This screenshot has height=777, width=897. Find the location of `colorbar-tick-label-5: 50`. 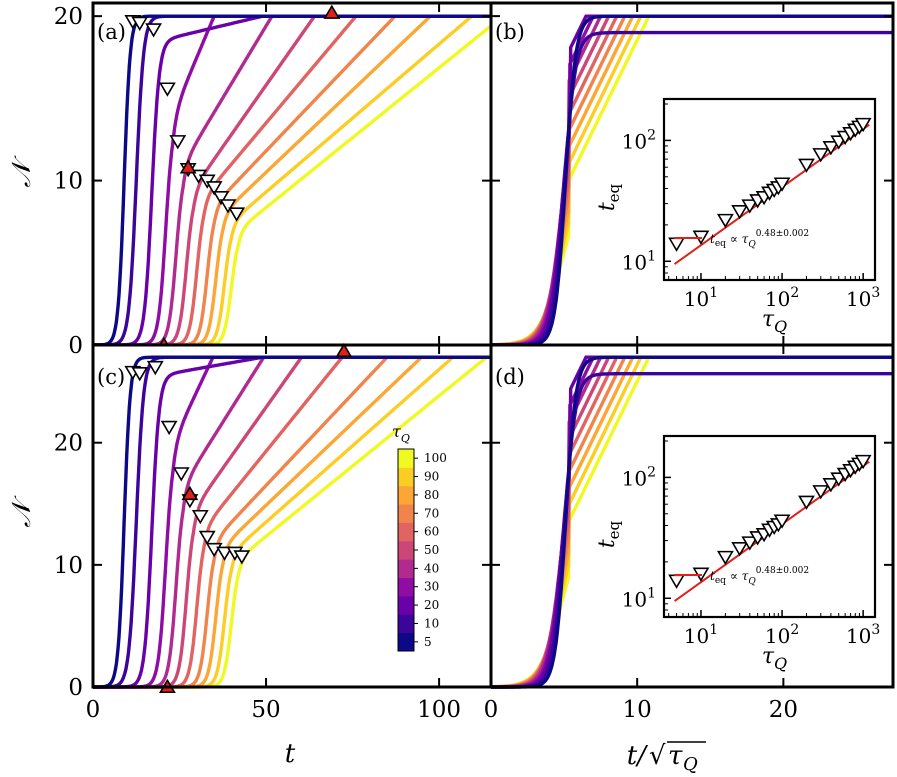

colorbar-tick-label-5: 50 is located at coordinates (431, 550).